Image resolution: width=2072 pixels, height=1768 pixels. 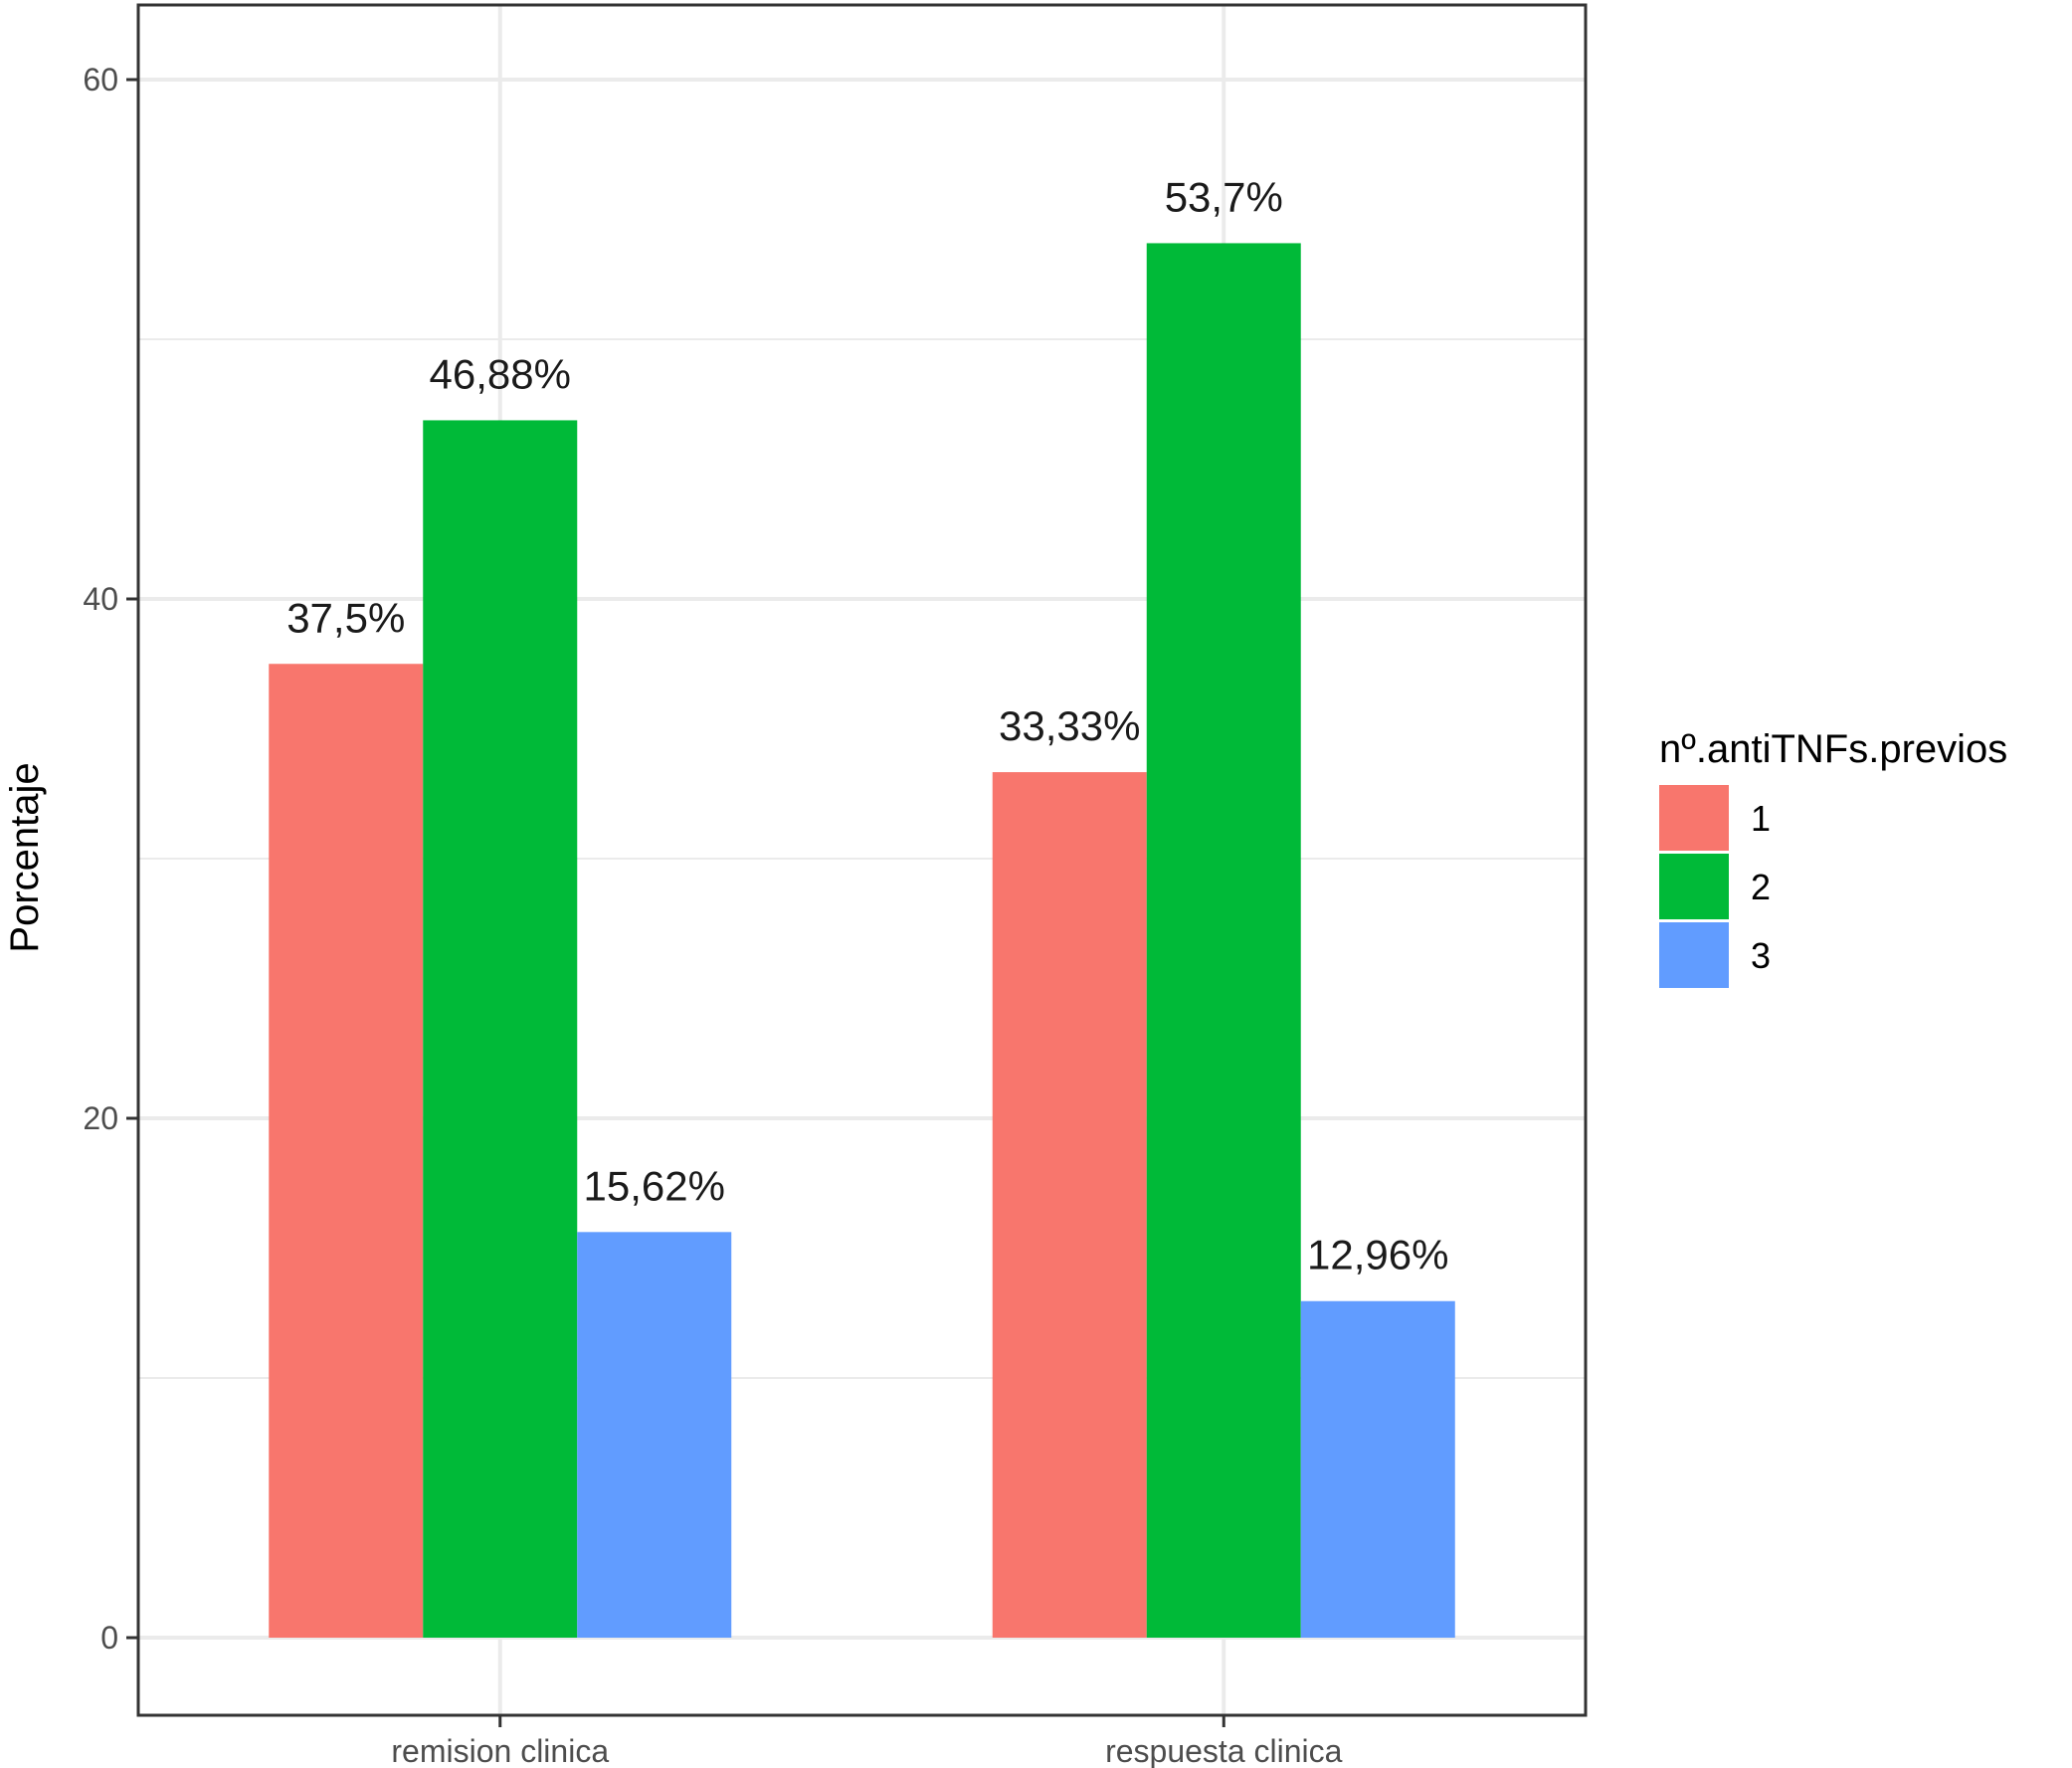 What do you see at coordinates (1761, 955) in the screenshot?
I see `legend-label: 3` at bounding box center [1761, 955].